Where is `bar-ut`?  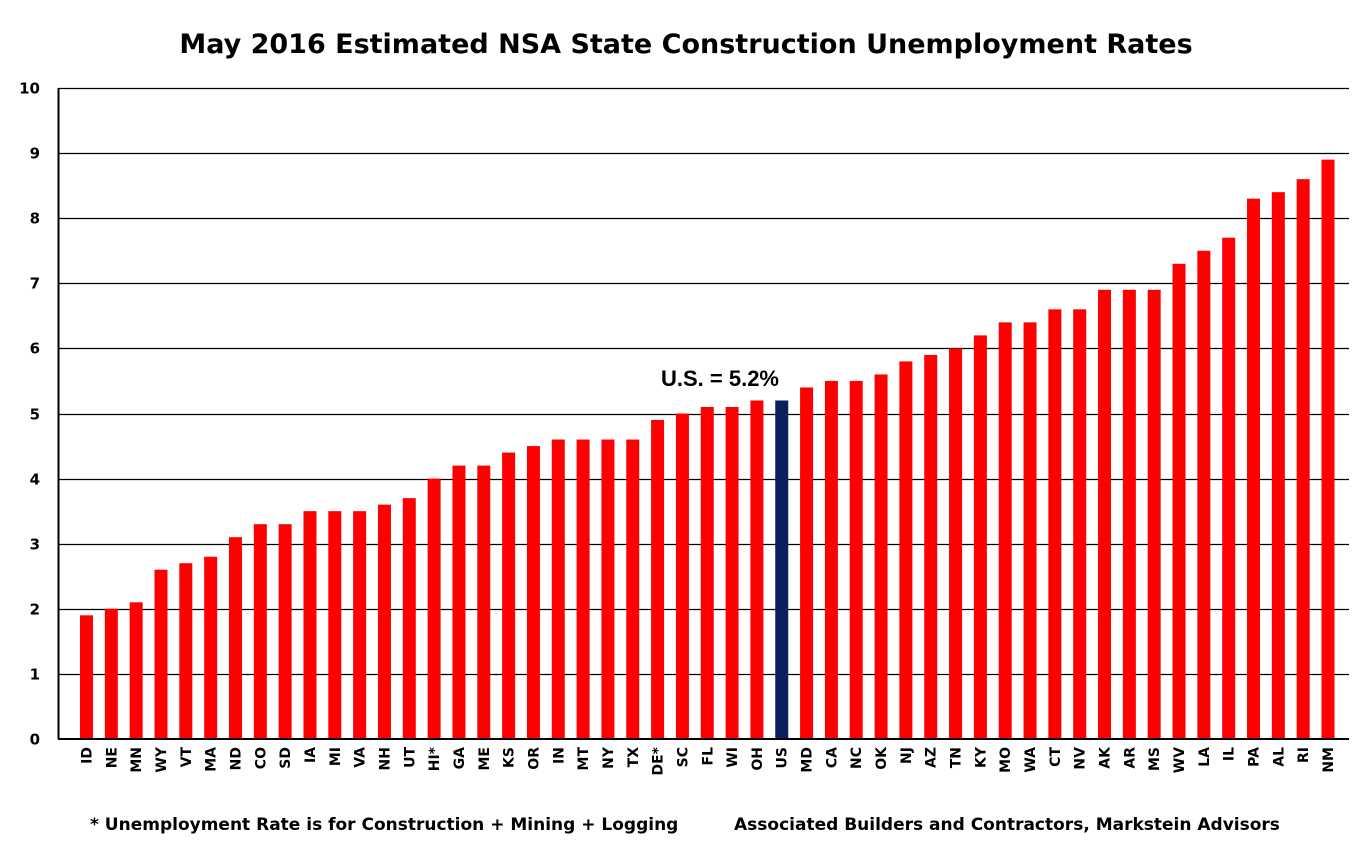
bar-ut is located at coordinates (409, 618).